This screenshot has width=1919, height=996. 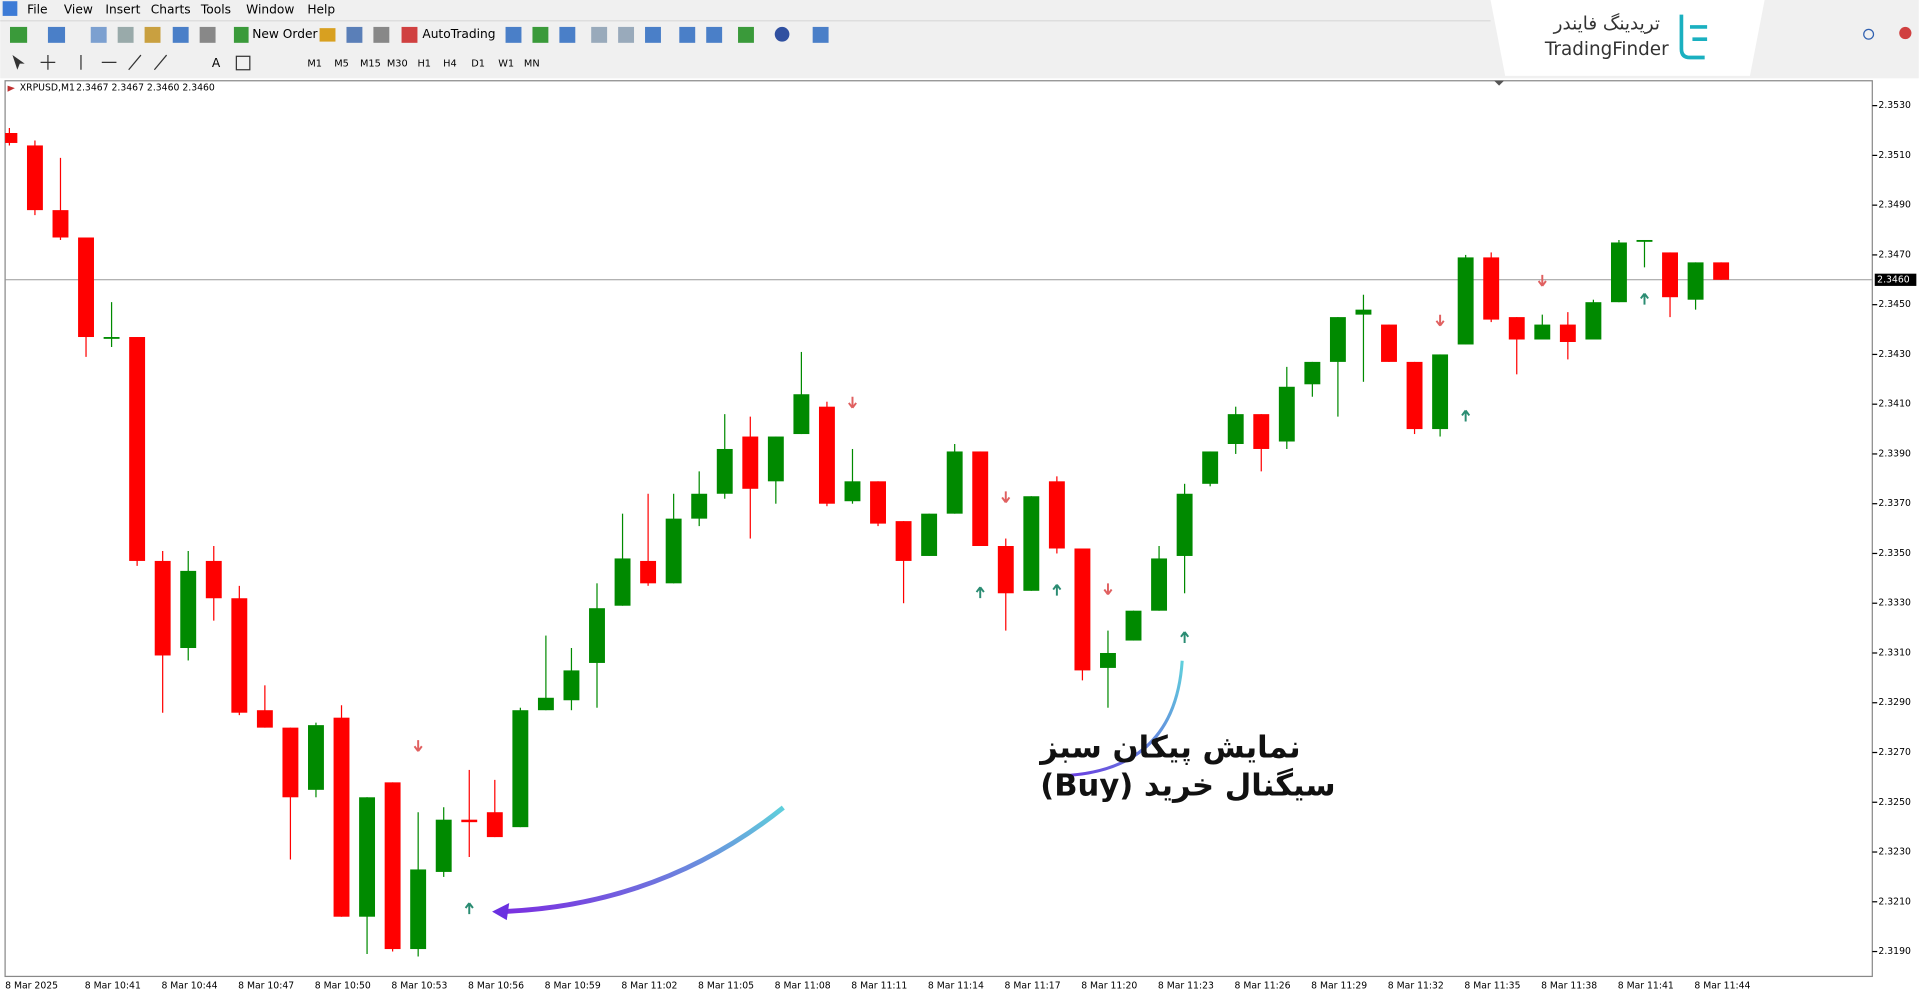 What do you see at coordinates (270, 9) in the screenshot?
I see `menu-item: Window` at bounding box center [270, 9].